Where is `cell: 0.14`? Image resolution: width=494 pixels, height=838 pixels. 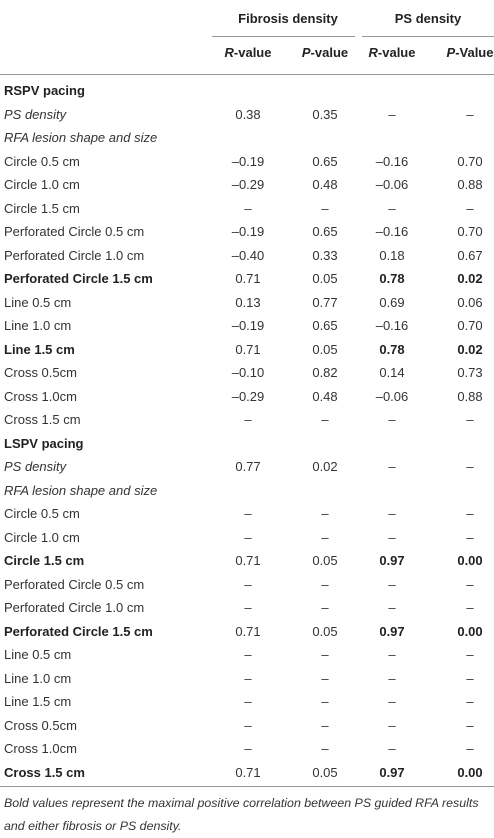
cell: 0.14 is located at coordinates (392, 372).